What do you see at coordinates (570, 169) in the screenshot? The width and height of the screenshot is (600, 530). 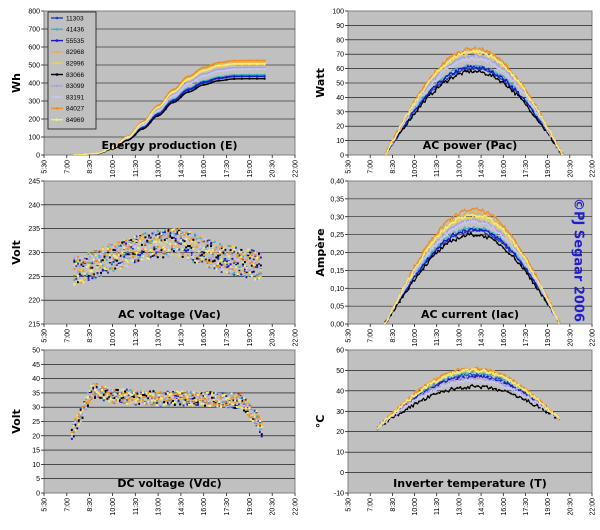 I see `x-tick-label: 20:30` at bounding box center [570, 169].